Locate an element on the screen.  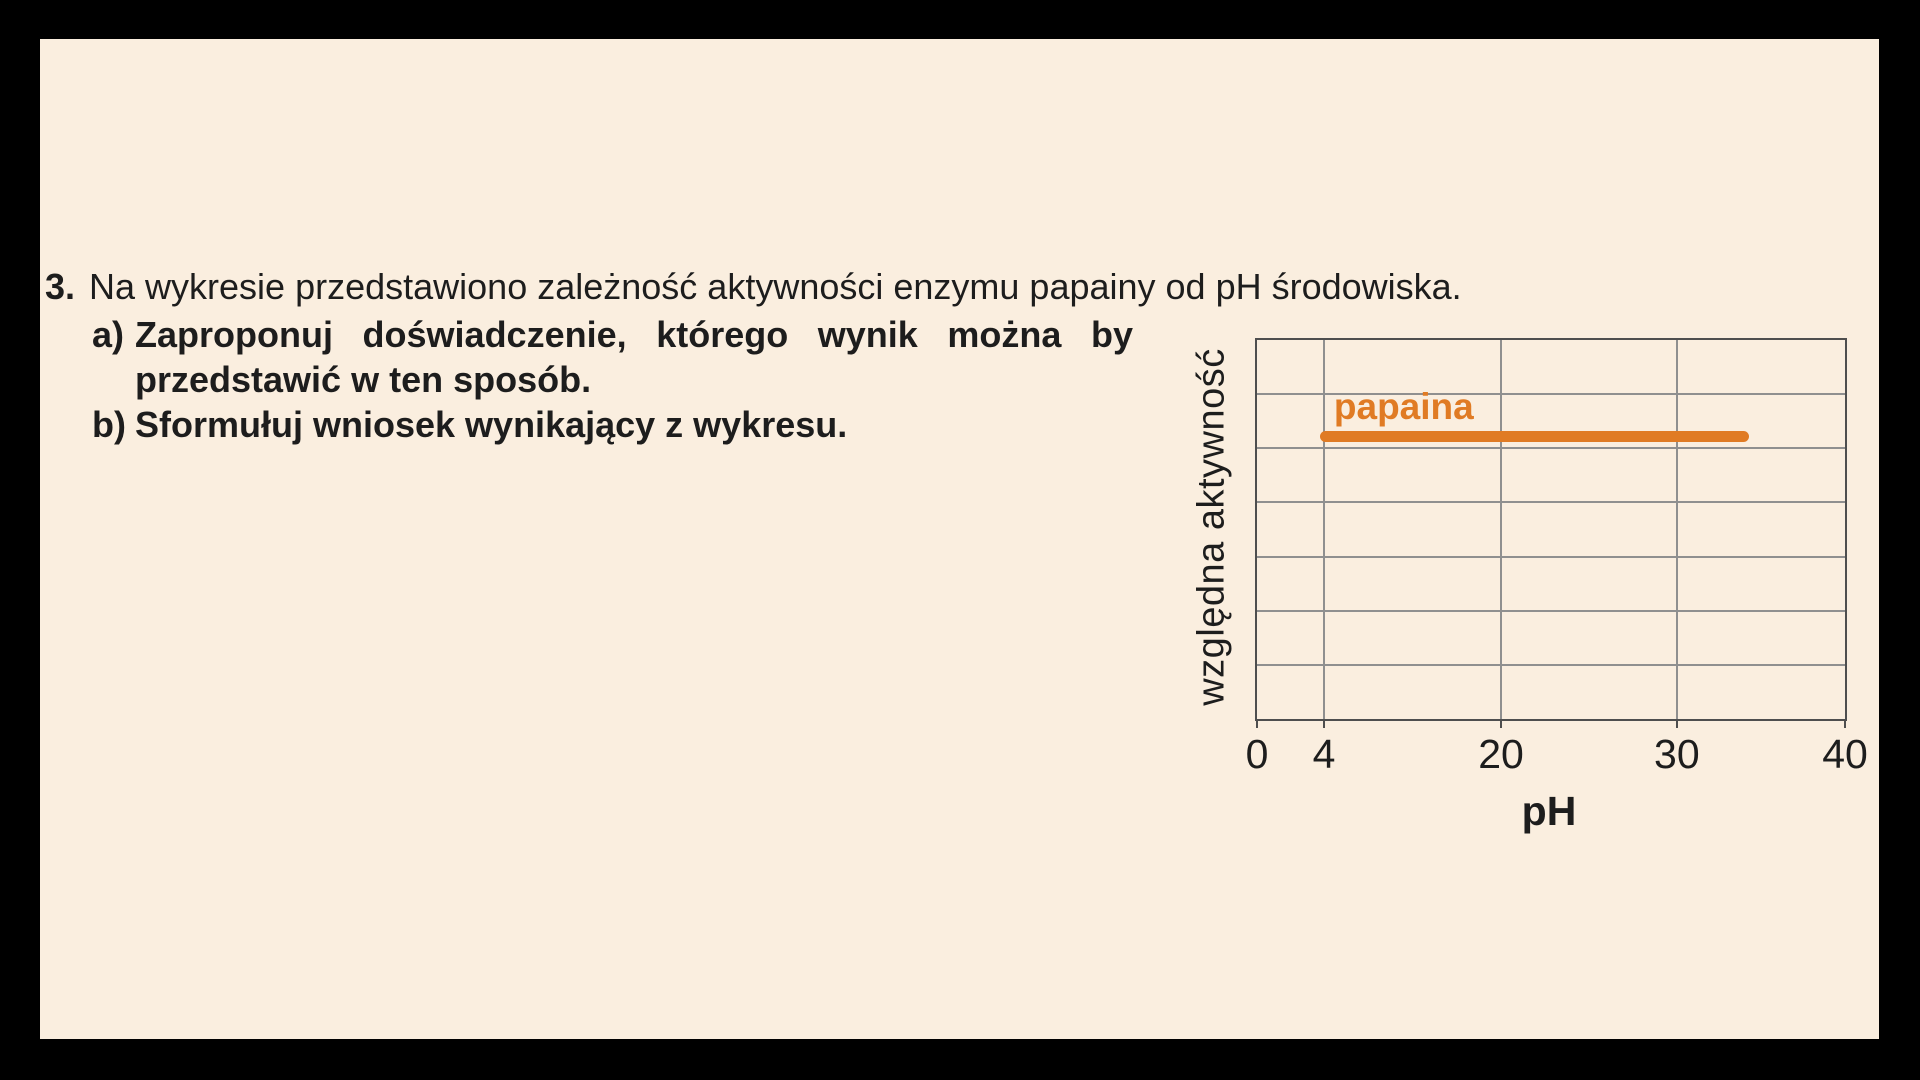
subitem-a-label: a) is located at coordinates (108, 334).